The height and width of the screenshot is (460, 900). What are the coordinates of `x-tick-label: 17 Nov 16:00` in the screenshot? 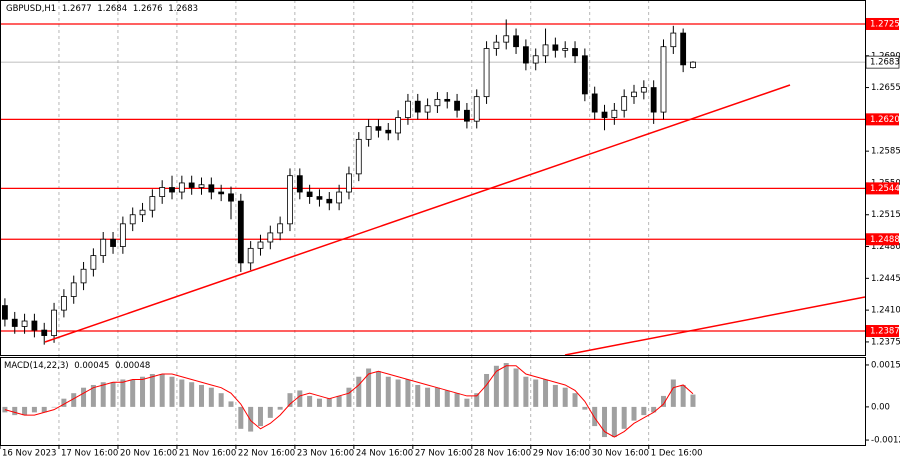 It's located at (89, 454).